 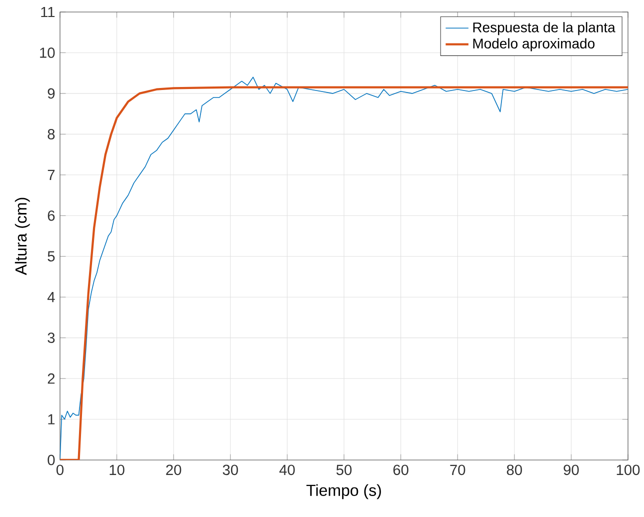 I want to click on y-tick-label: 1, so click(x=51, y=419).